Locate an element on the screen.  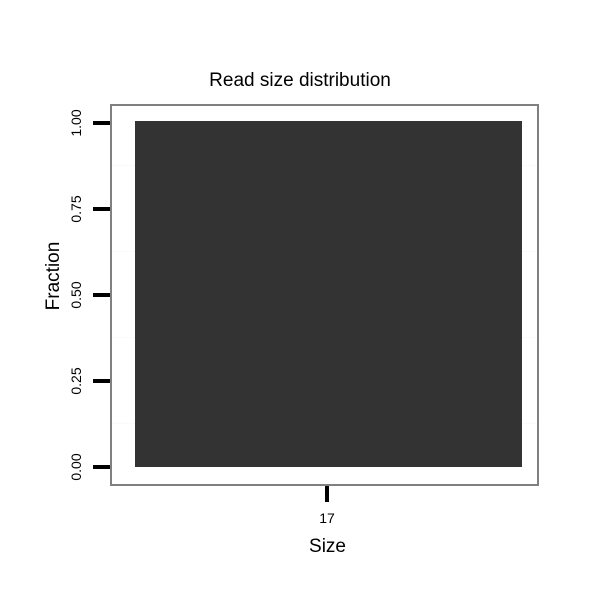
y-tick-label-2: 0.75 is located at coordinates (76, 209).